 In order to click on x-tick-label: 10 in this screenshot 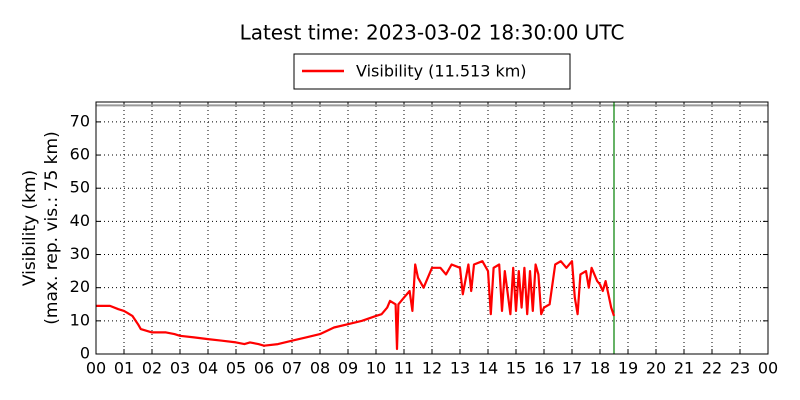, I will do `click(376, 368)`.